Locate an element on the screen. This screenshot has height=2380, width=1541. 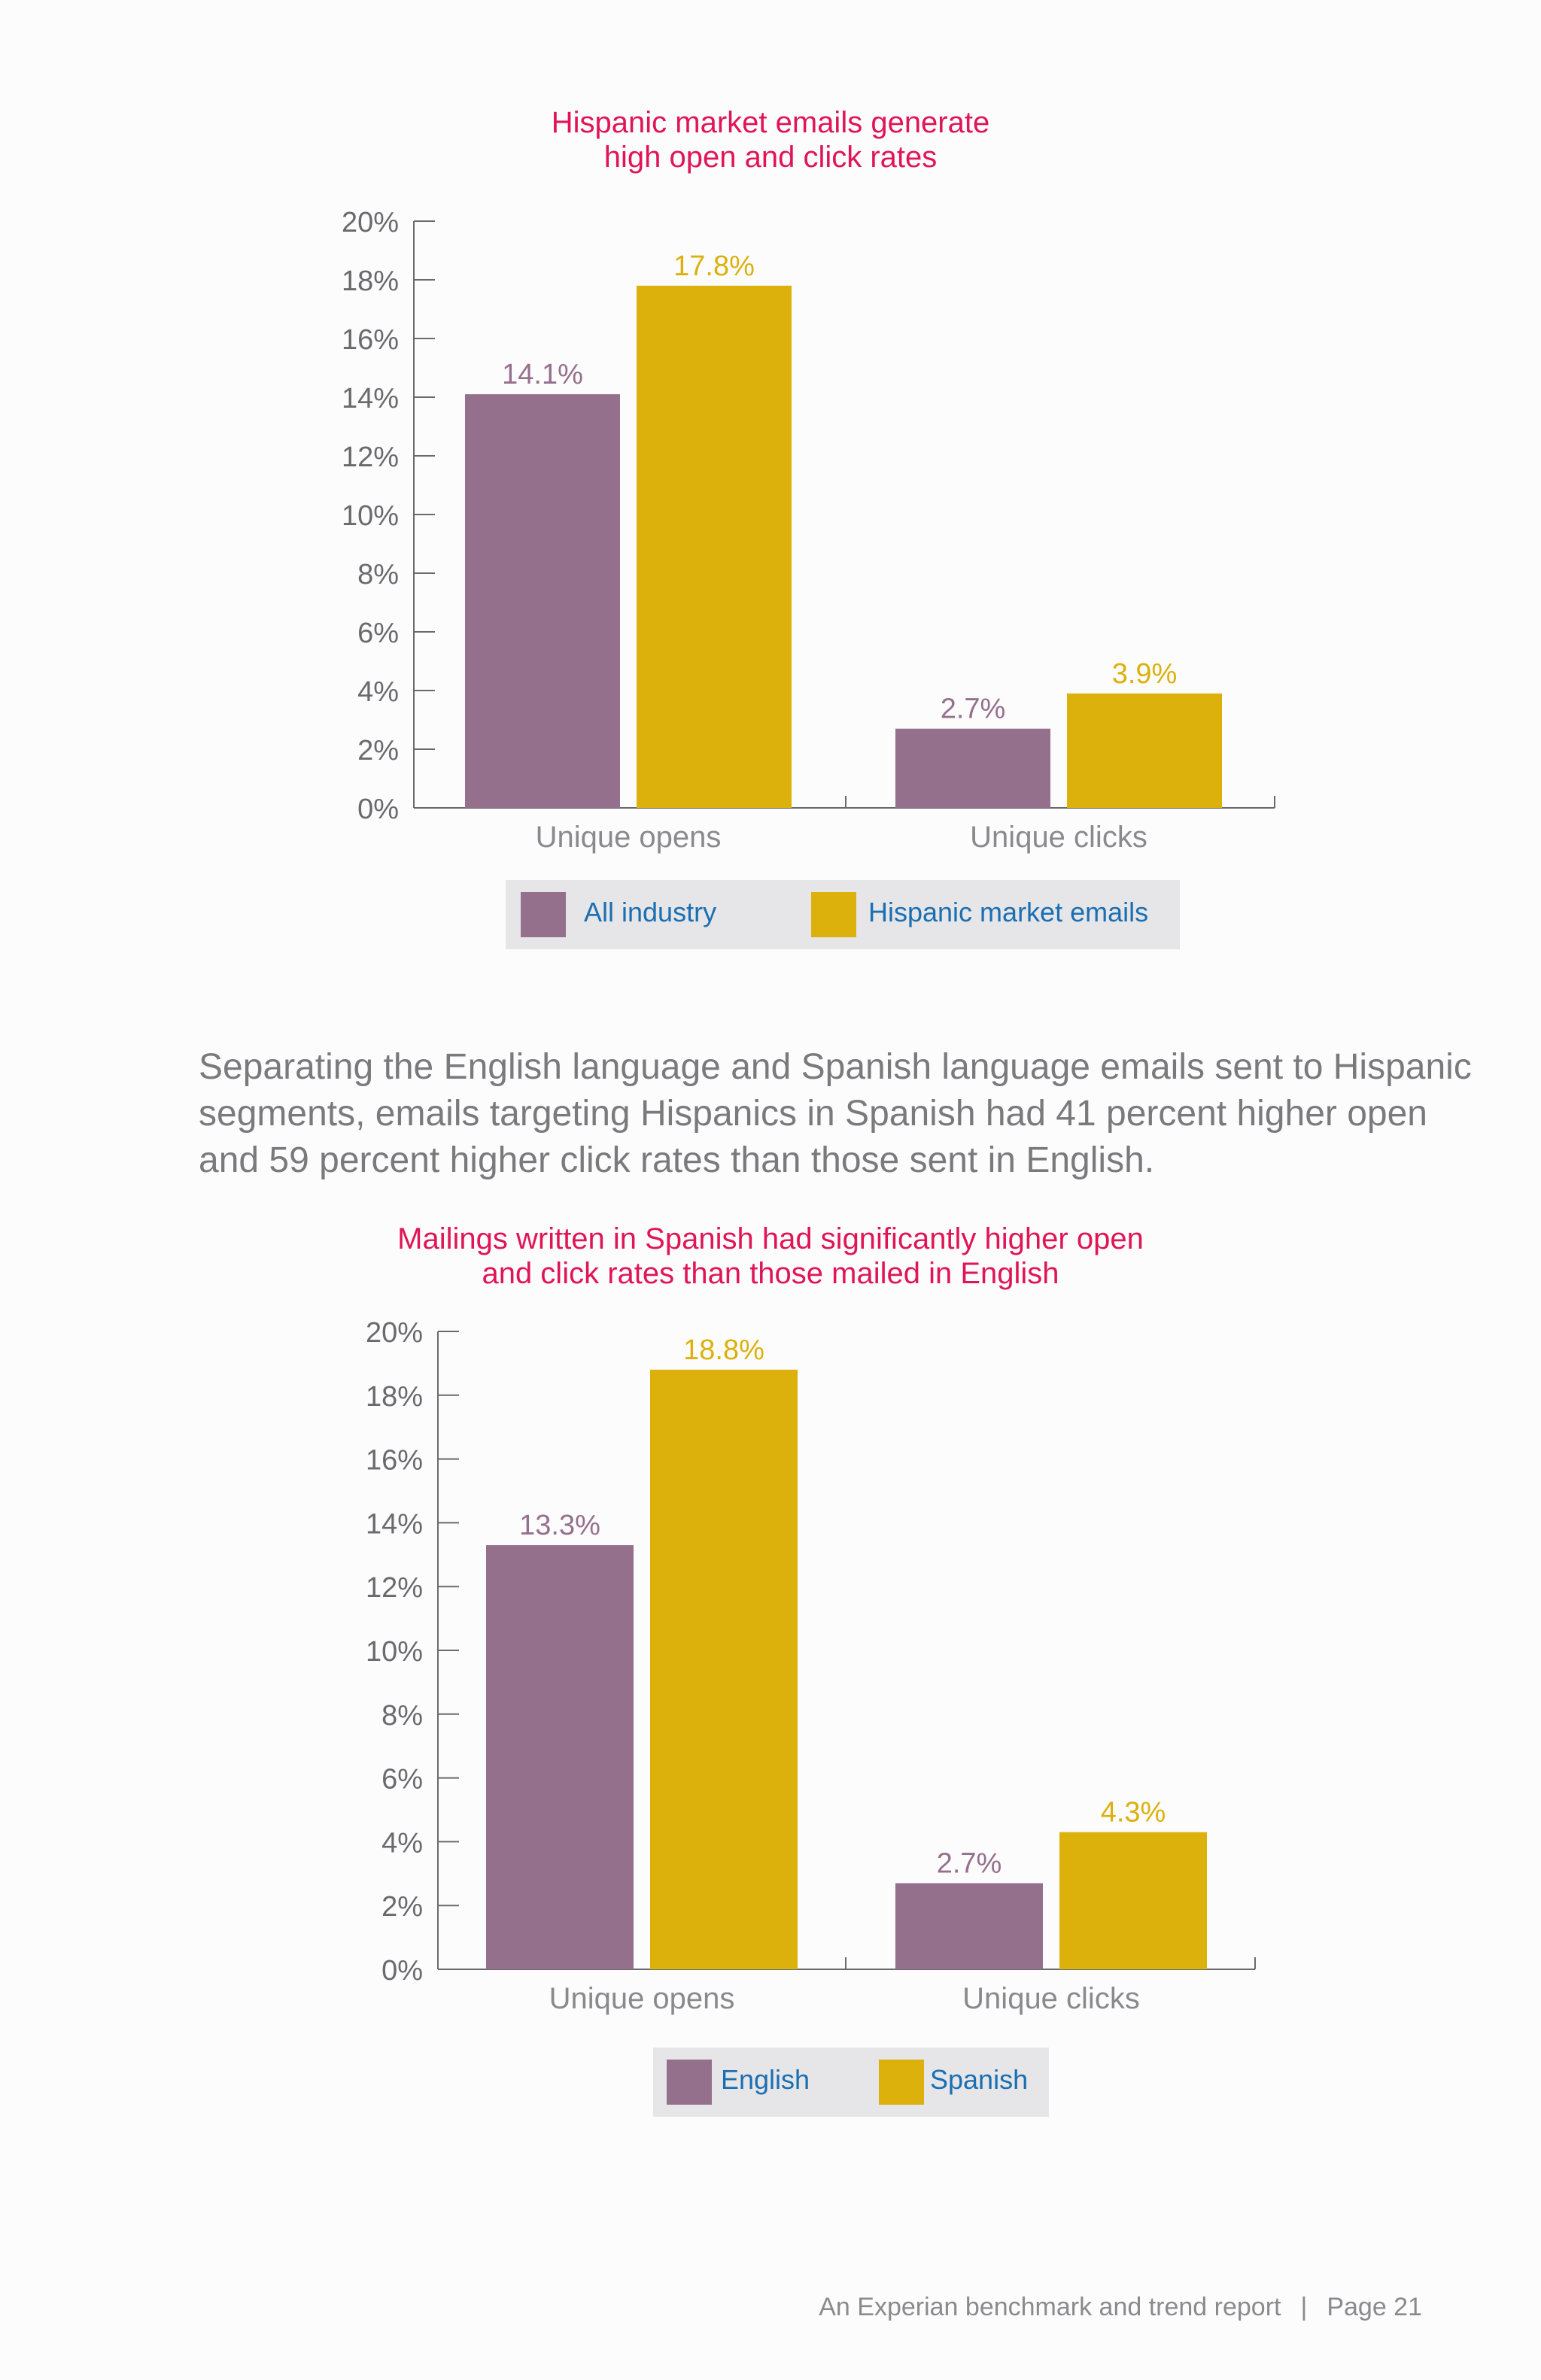
data-label: 18.8% is located at coordinates (723, 1350).